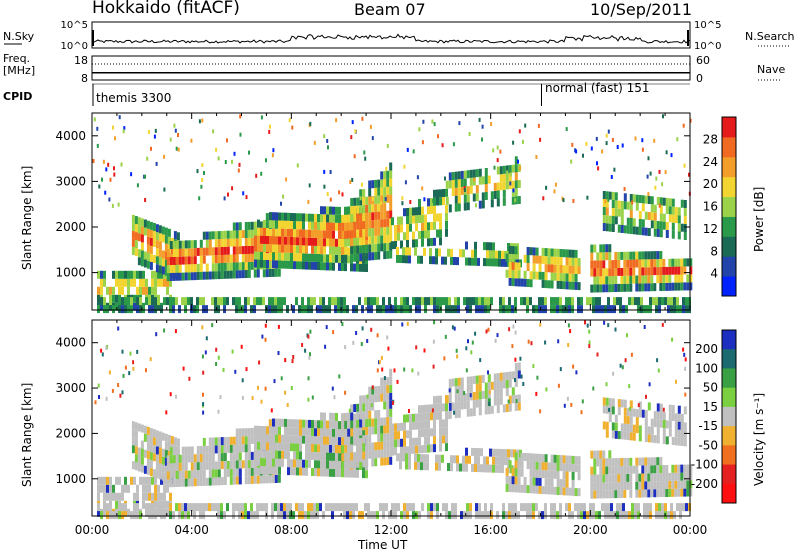  Describe the element at coordinates (81, 60) in the screenshot. I see `freq-tick-label: 18` at that location.